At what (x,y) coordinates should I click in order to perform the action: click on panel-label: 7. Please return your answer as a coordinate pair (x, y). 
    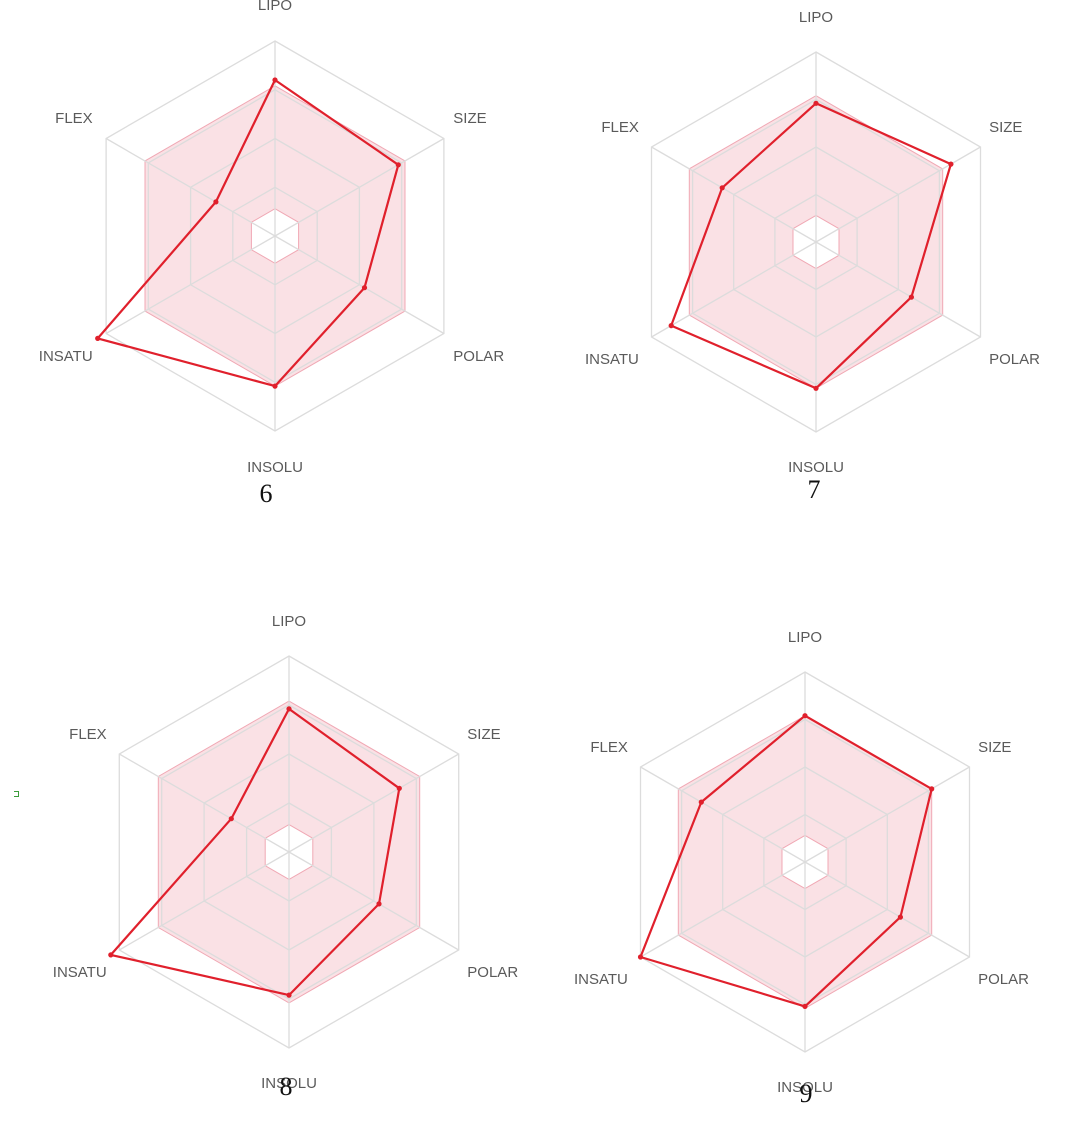
    Looking at the image, I should click on (814, 489).